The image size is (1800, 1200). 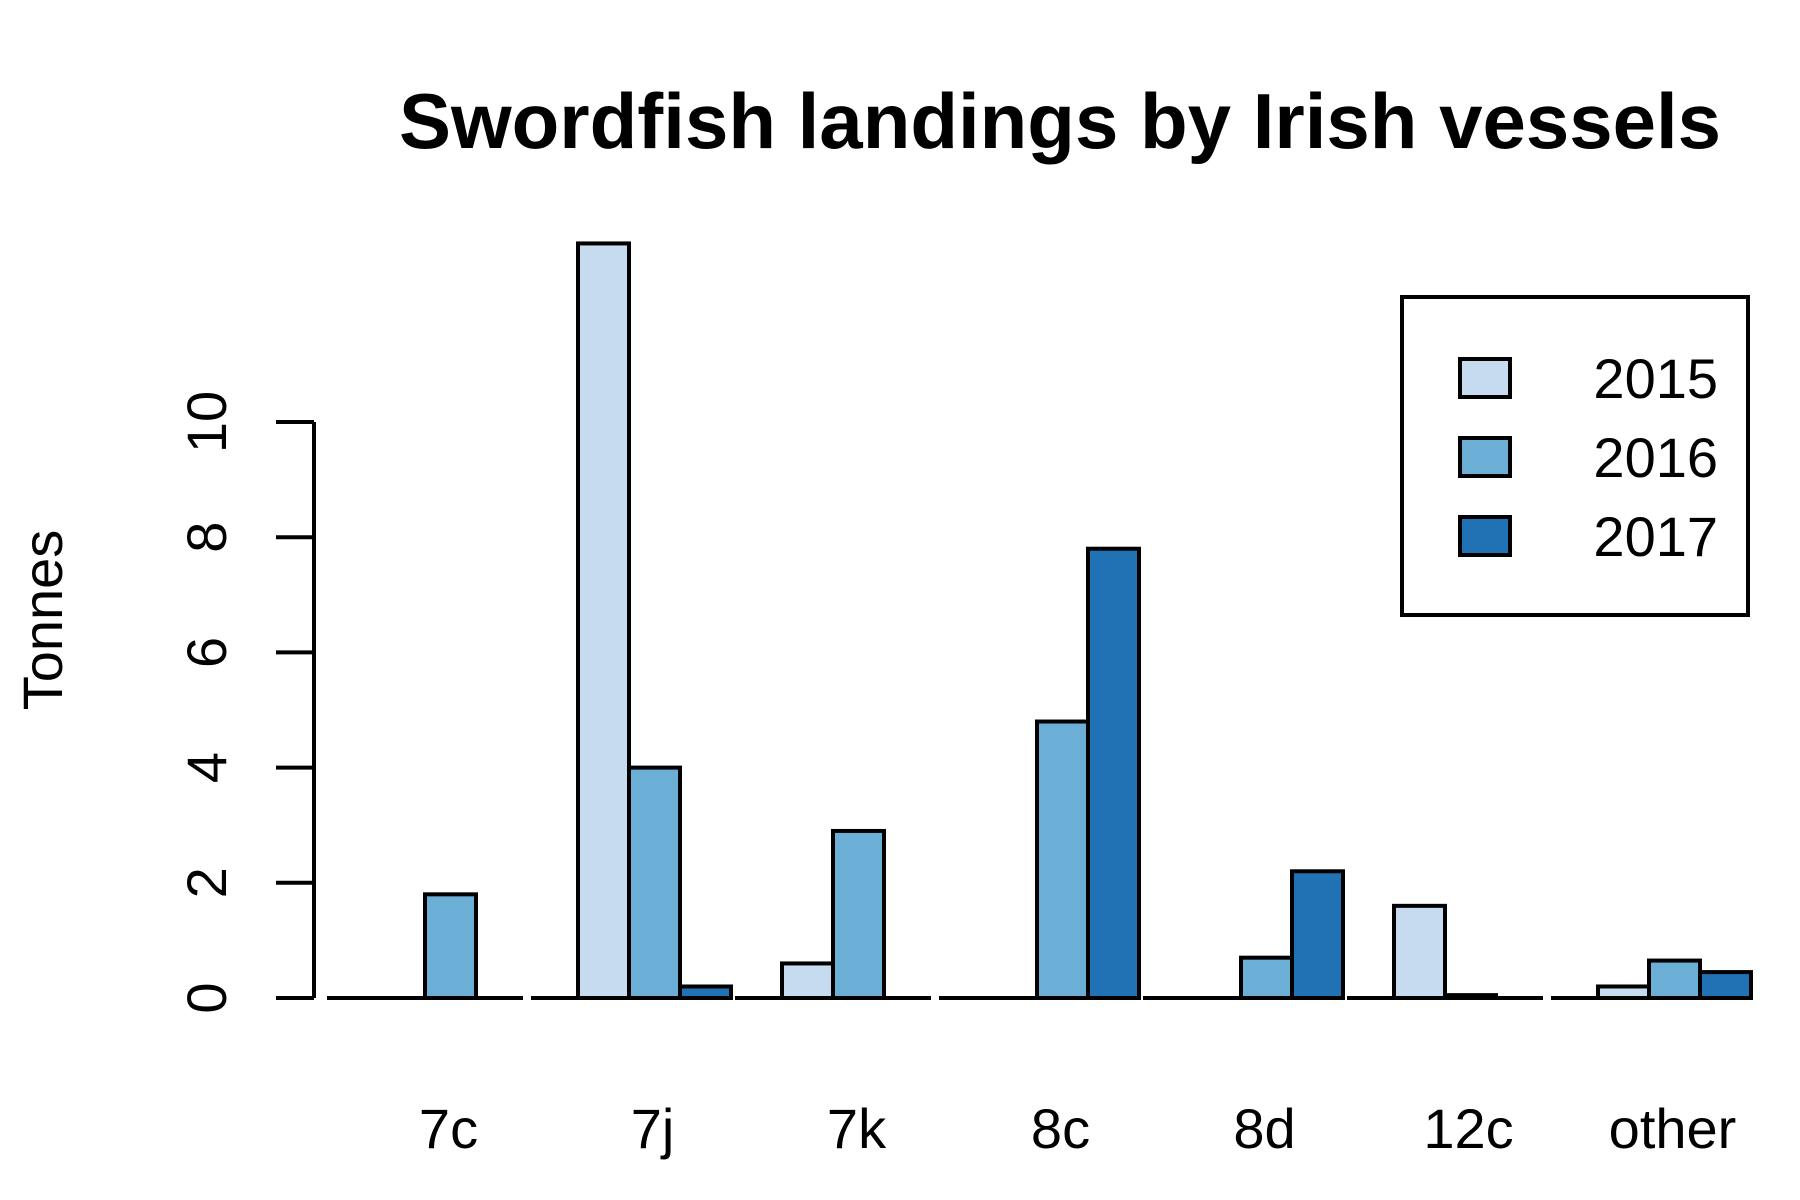 What do you see at coordinates (1317, 935) in the screenshot?
I see `bar-2017-8d` at bounding box center [1317, 935].